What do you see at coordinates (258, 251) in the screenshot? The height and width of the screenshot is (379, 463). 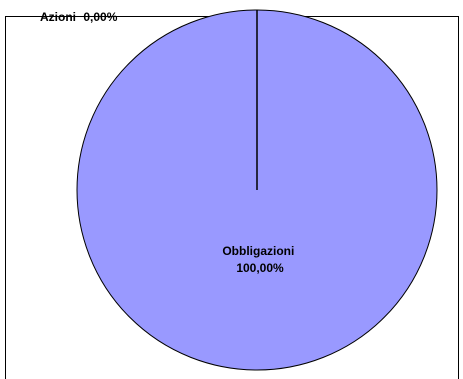 I see `slice-label-obbligazioni-name: Obbligazioni` at bounding box center [258, 251].